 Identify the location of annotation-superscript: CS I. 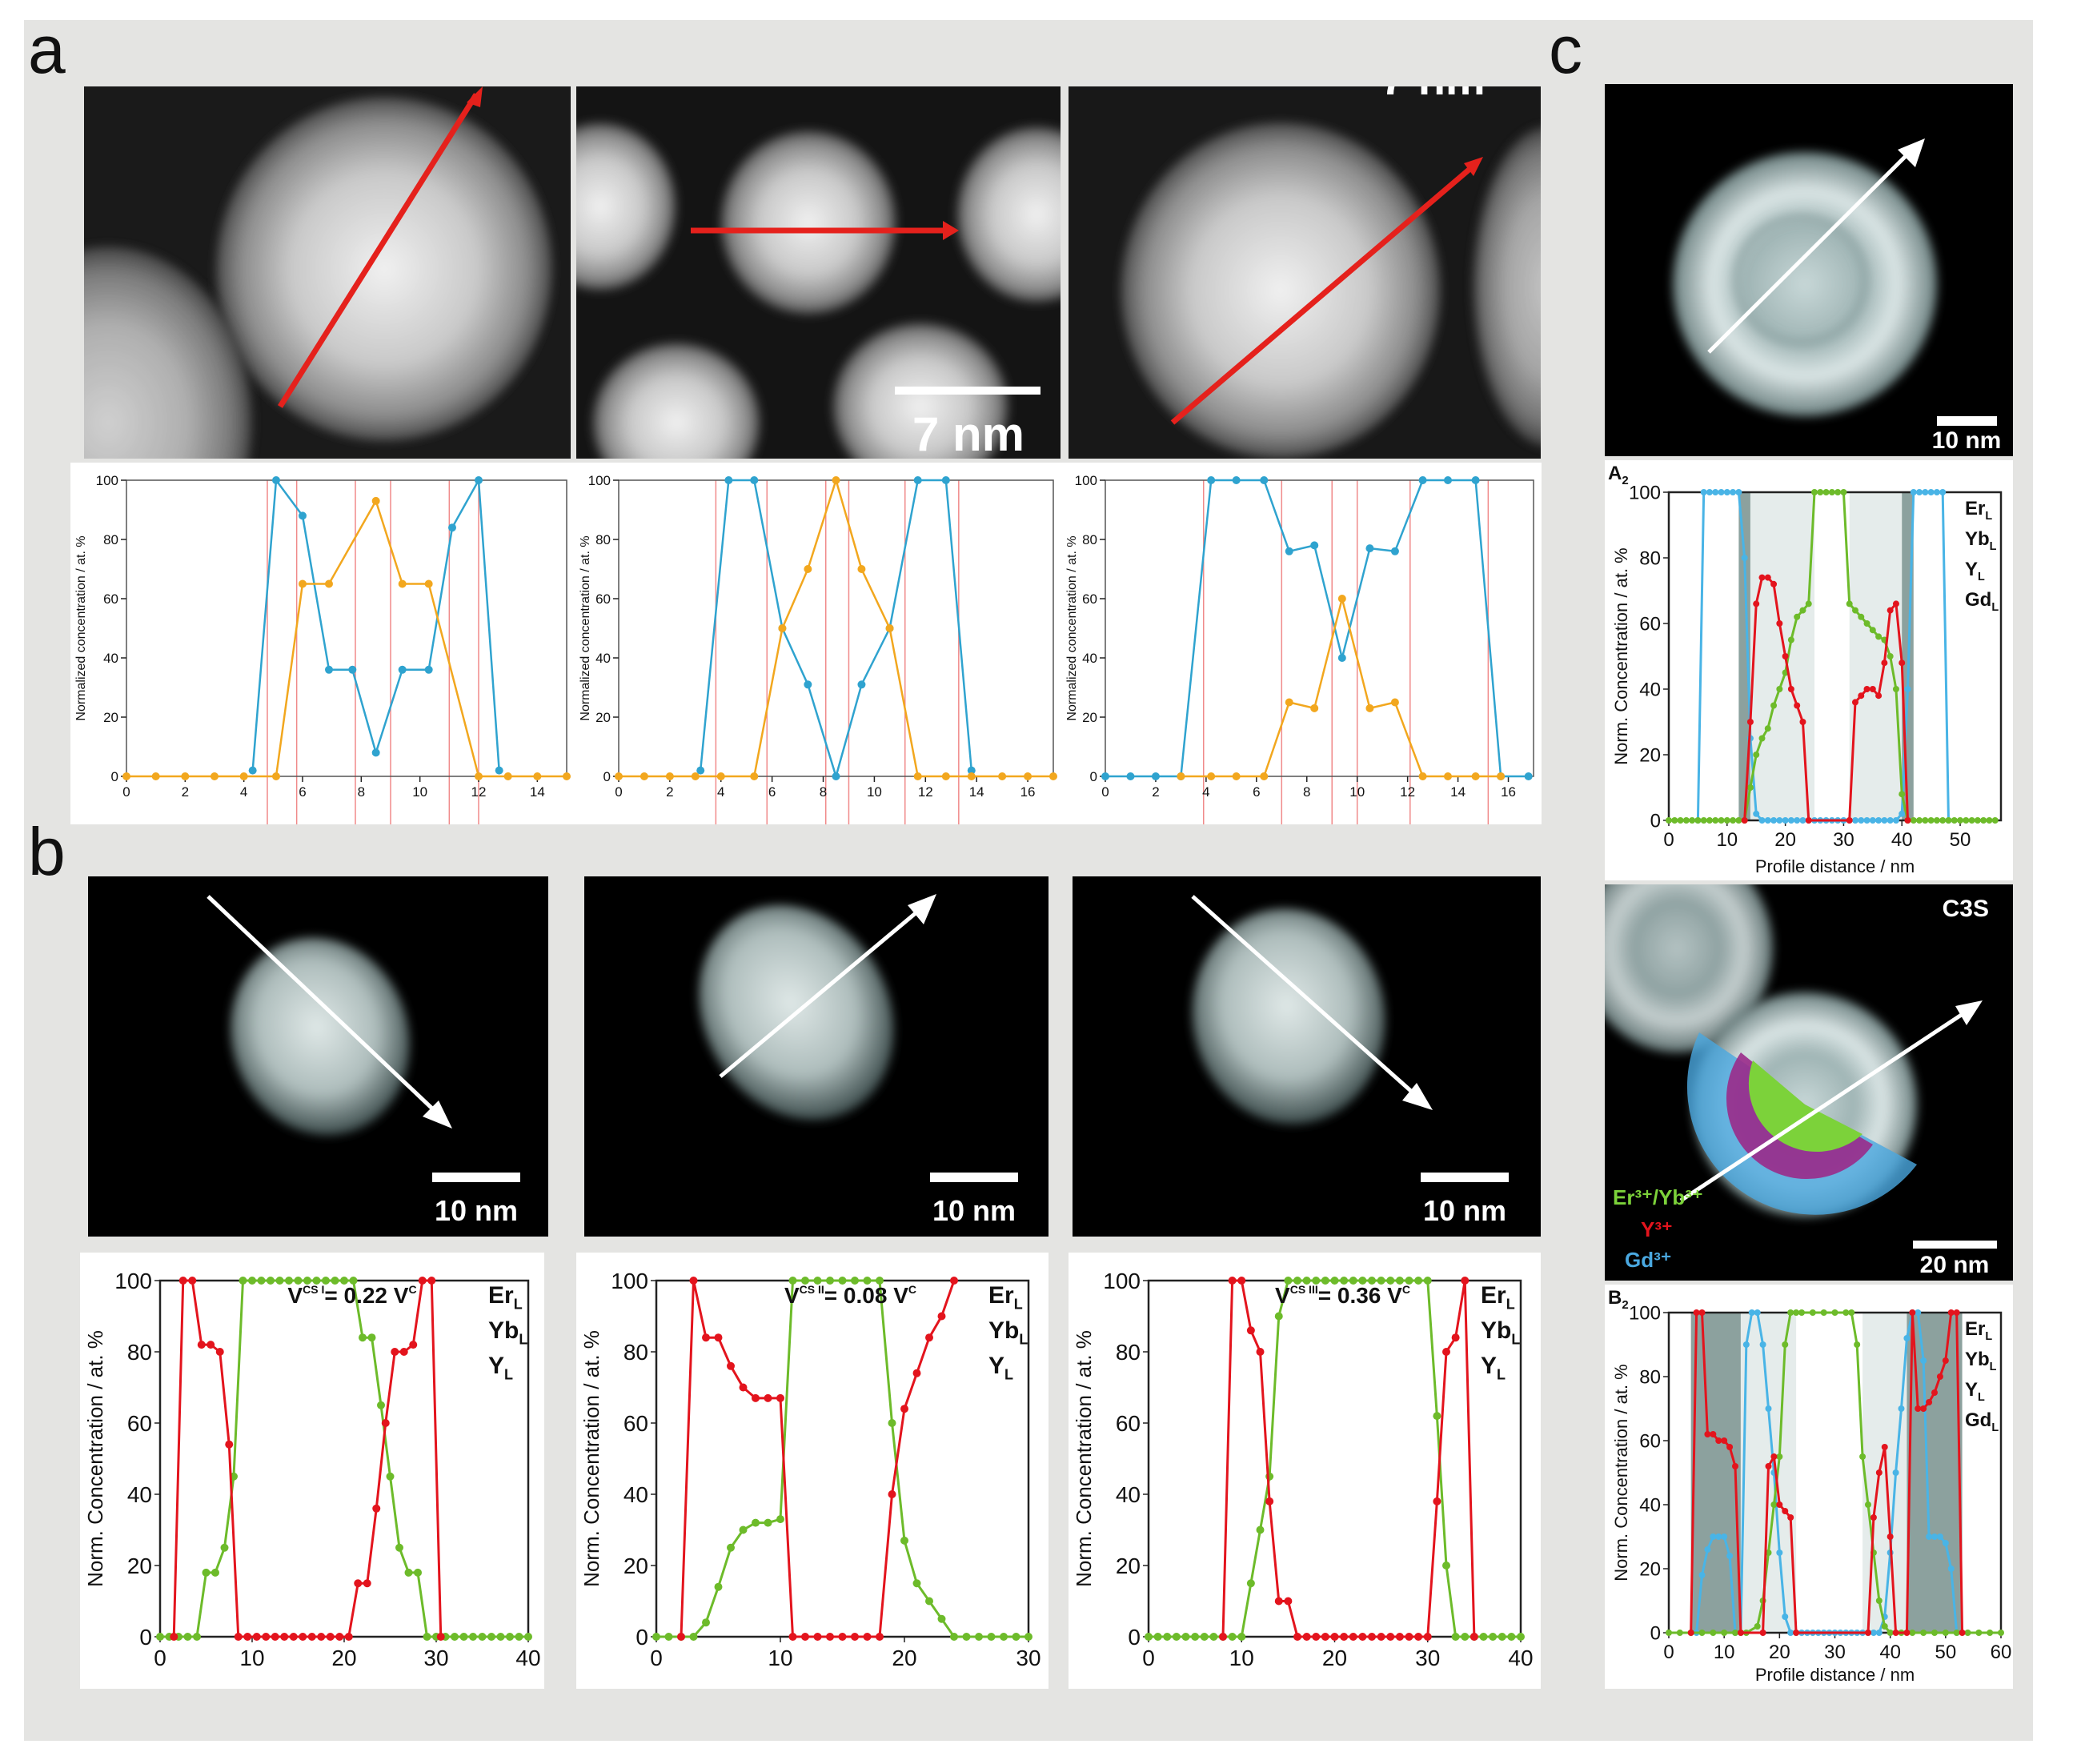
(313, 1289).